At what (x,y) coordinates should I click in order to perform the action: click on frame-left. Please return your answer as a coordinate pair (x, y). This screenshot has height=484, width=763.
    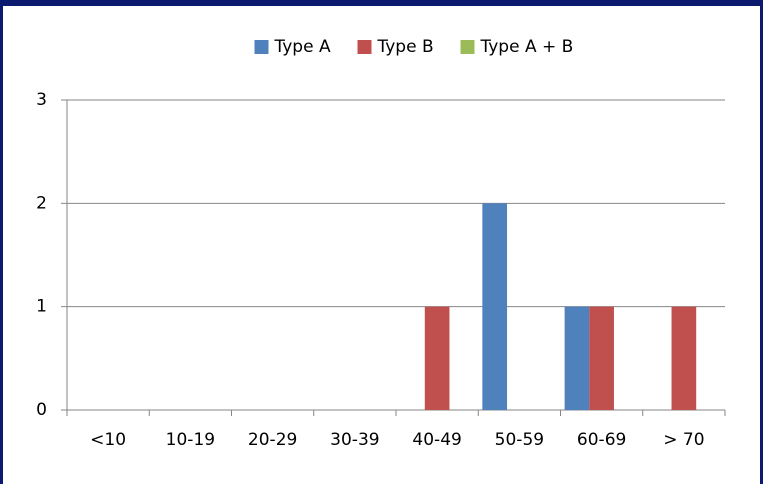
    Looking at the image, I should click on (1, 242).